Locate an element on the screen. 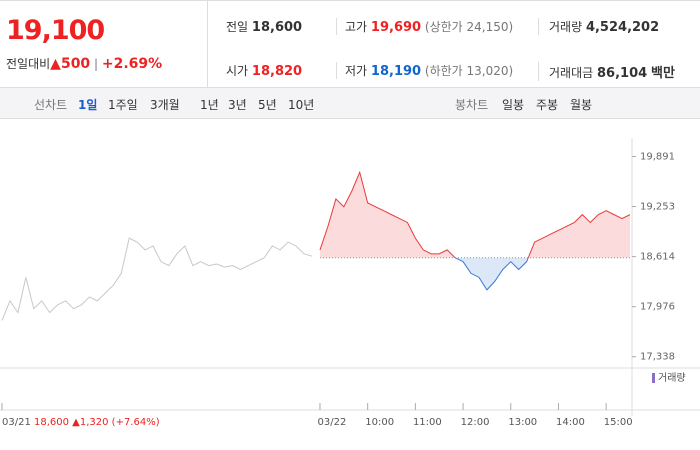 This screenshot has width=700, height=450. info-label: 전일 is located at coordinates (237, 27).